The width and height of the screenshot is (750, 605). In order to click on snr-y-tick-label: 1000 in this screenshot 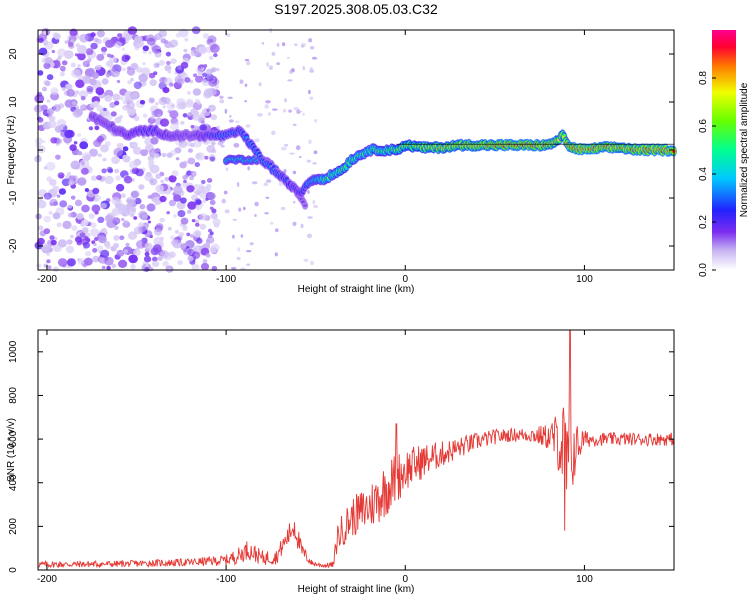, I will do `click(13, 351)`.